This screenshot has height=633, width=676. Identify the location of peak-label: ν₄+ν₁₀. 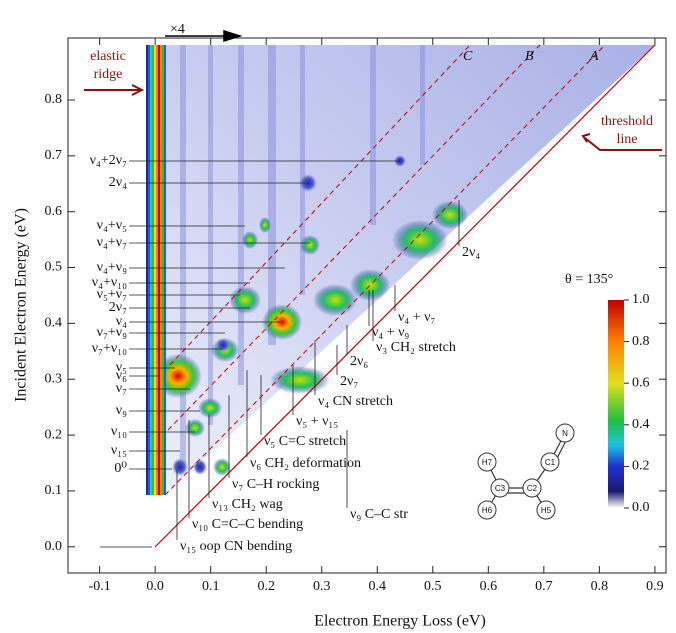
(109, 282).